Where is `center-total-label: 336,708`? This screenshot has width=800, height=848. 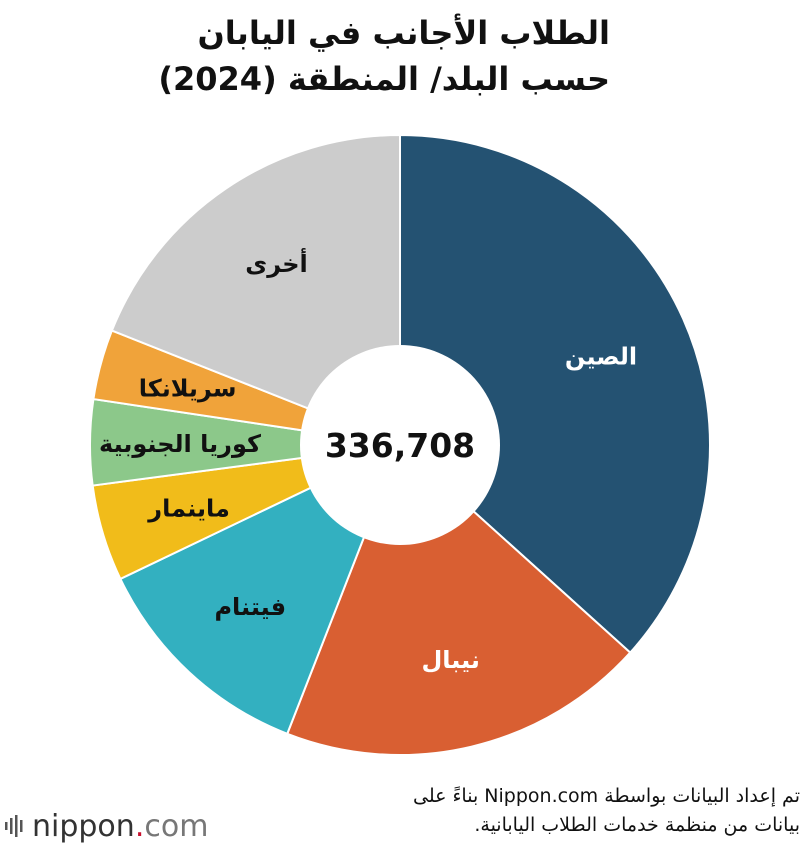
center-total-label: 336,708 is located at coordinates (400, 445).